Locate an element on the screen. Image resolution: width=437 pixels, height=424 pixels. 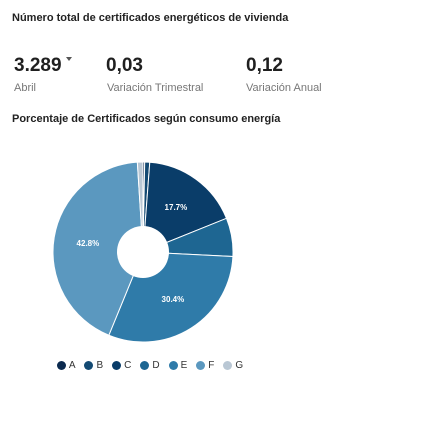
slice-label-c: 17.7% is located at coordinates (176, 207).